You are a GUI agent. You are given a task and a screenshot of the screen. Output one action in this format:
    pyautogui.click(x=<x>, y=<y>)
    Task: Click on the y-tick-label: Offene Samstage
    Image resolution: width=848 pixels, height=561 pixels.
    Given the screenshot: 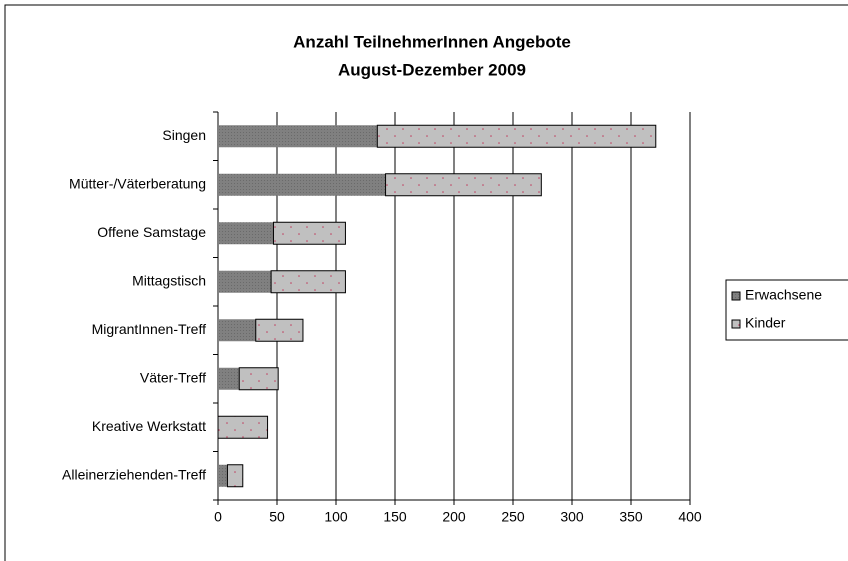 What is the action you would take?
    pyautogui.click(x=151, y=232)
    